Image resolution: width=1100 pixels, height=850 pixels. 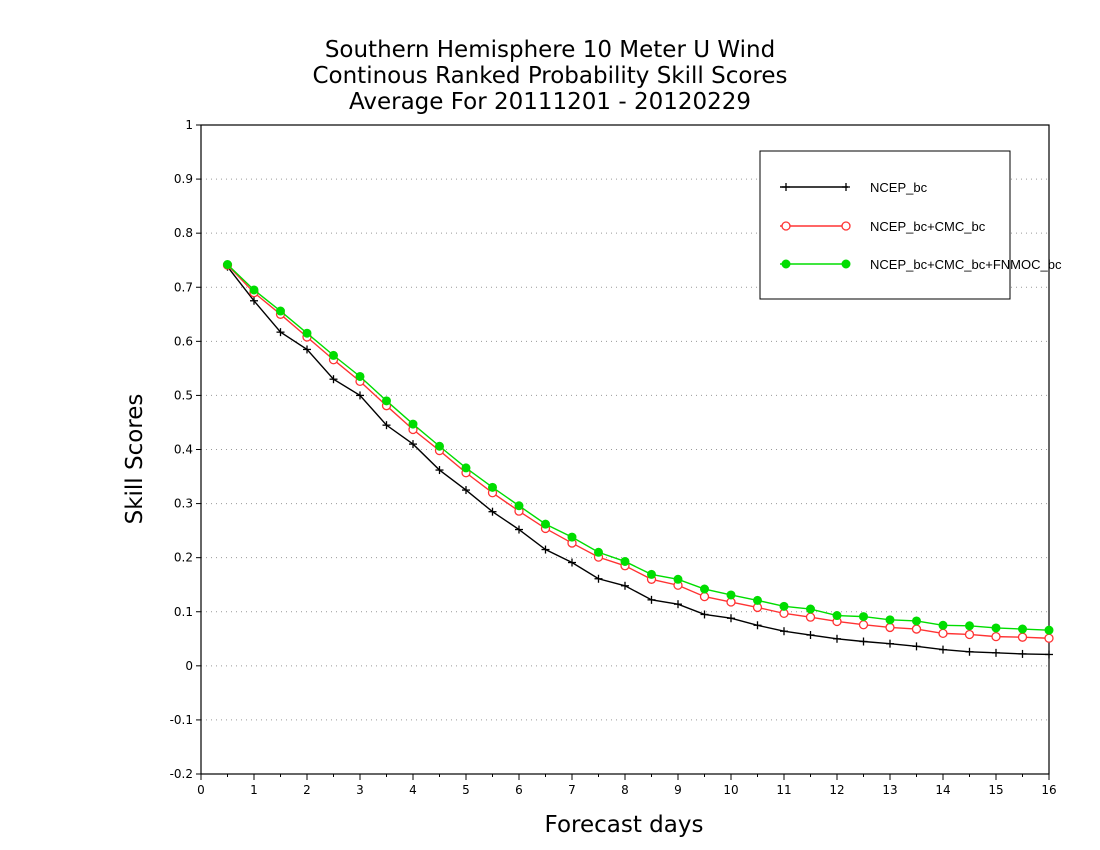 What do you see at coordinates (995, 790) in the screenshot?
I see `x-tick-label: 15` at bounding box center [995, 790].